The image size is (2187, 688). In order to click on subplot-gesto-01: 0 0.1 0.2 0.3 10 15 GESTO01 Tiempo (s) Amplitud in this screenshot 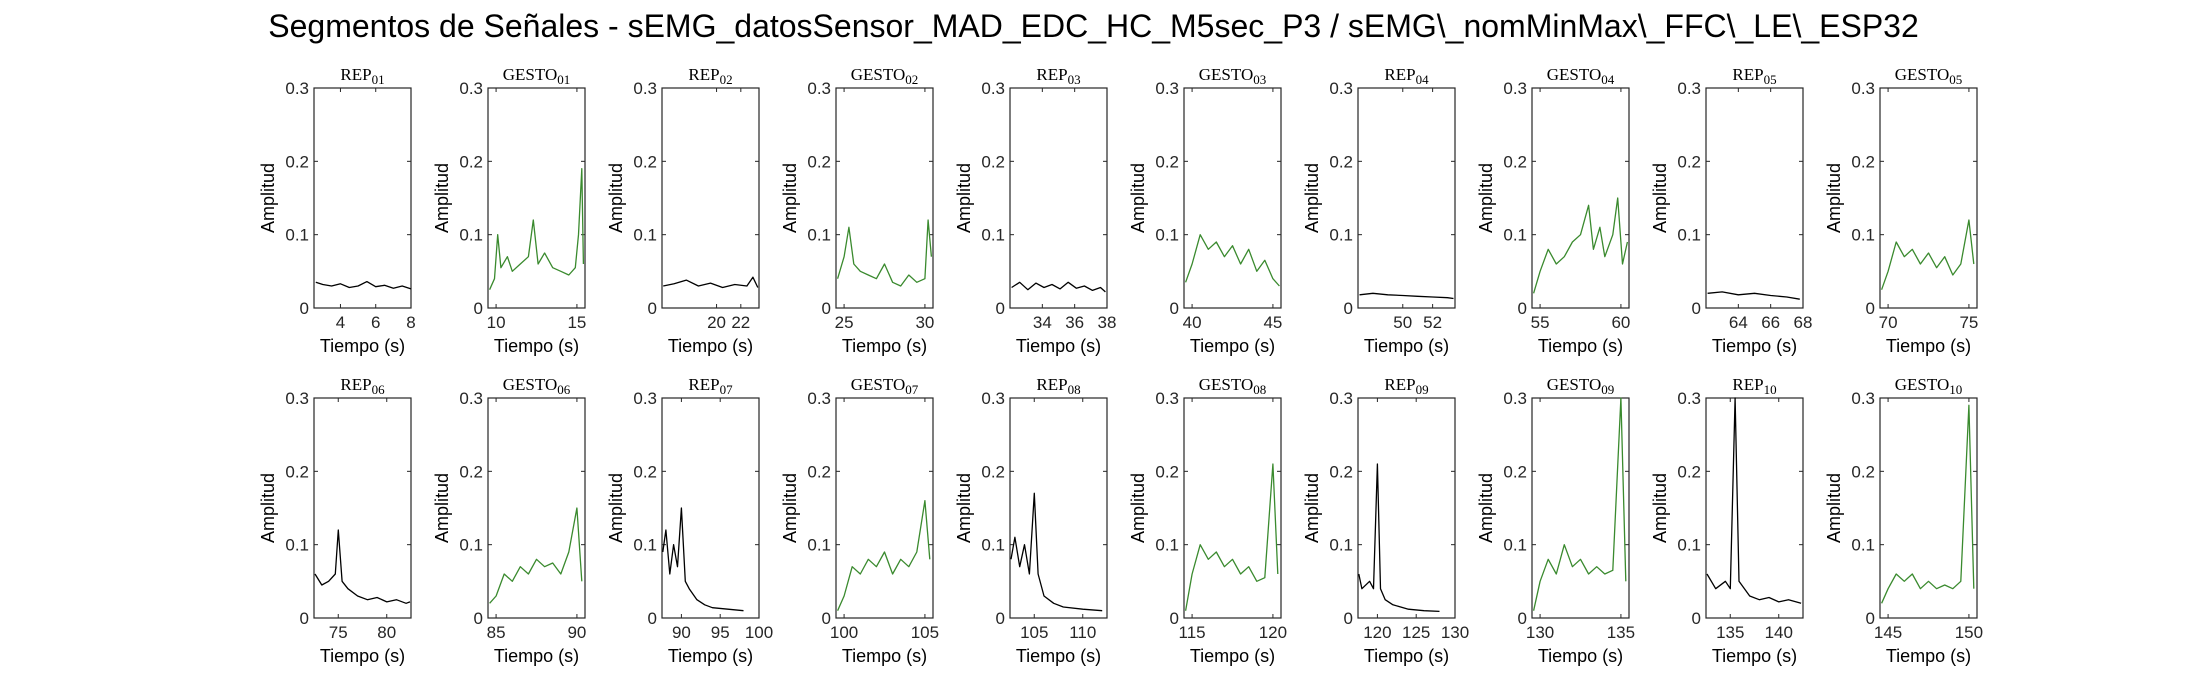, I will do `click(509, 210)`.